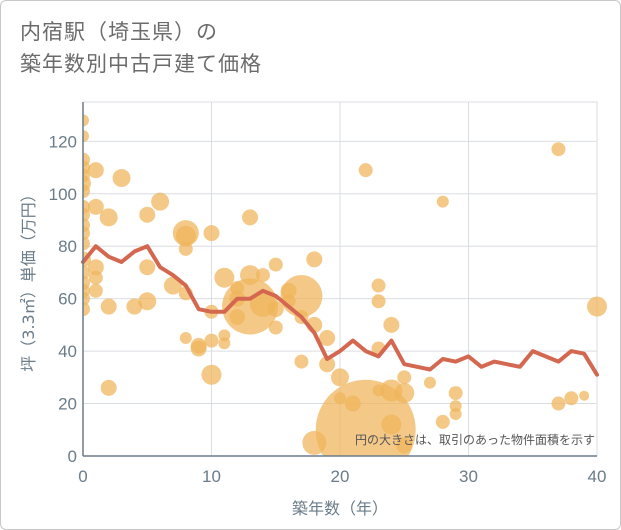 This screenshot has height=530, width=621. I want to click on y-tick-label: 120, so click(63, 141).